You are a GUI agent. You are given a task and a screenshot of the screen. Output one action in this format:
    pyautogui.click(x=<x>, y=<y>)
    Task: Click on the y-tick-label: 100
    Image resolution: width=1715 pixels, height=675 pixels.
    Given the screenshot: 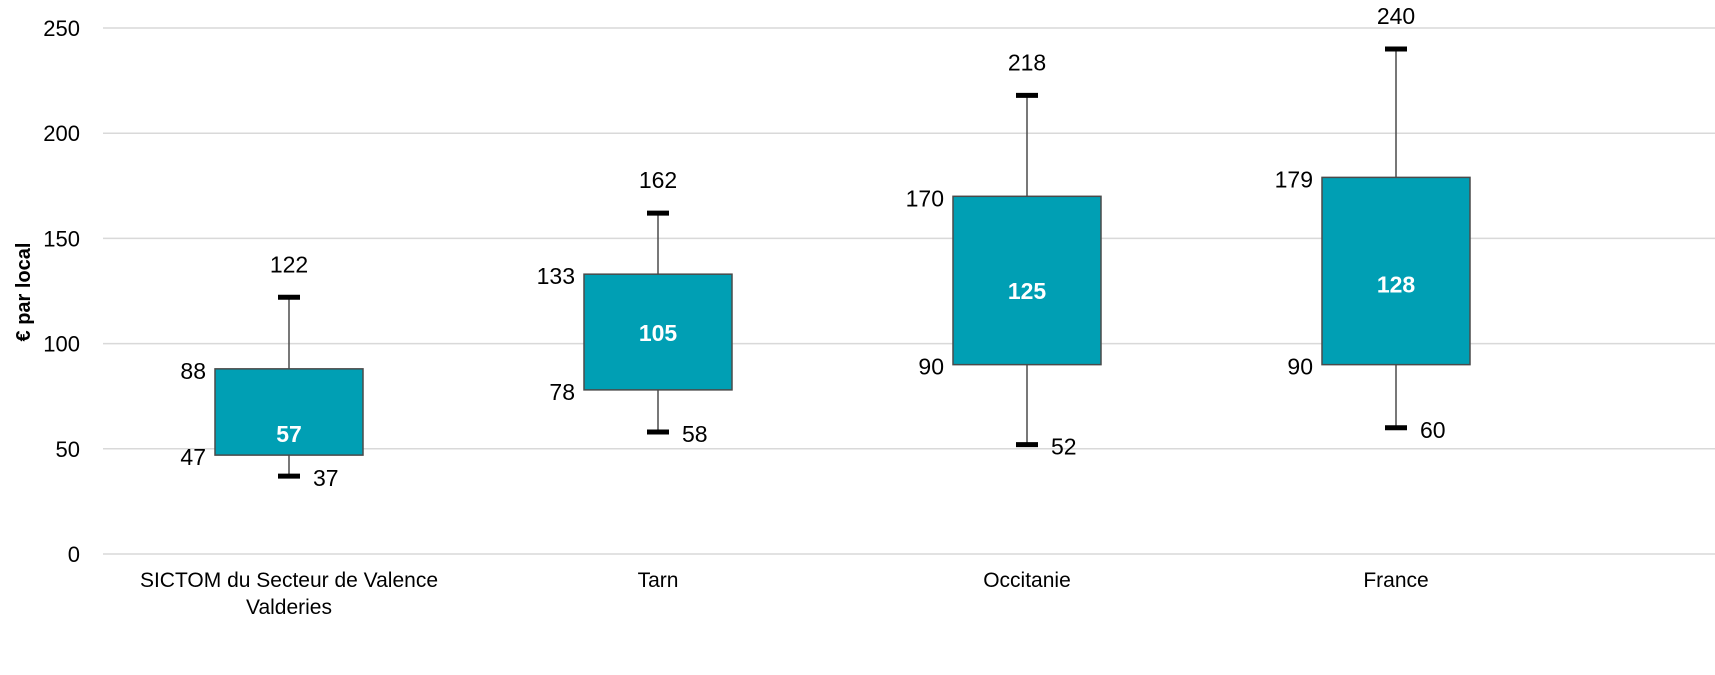 What is the action you would take?
    pyautogui.click(x=61, y=344)
    